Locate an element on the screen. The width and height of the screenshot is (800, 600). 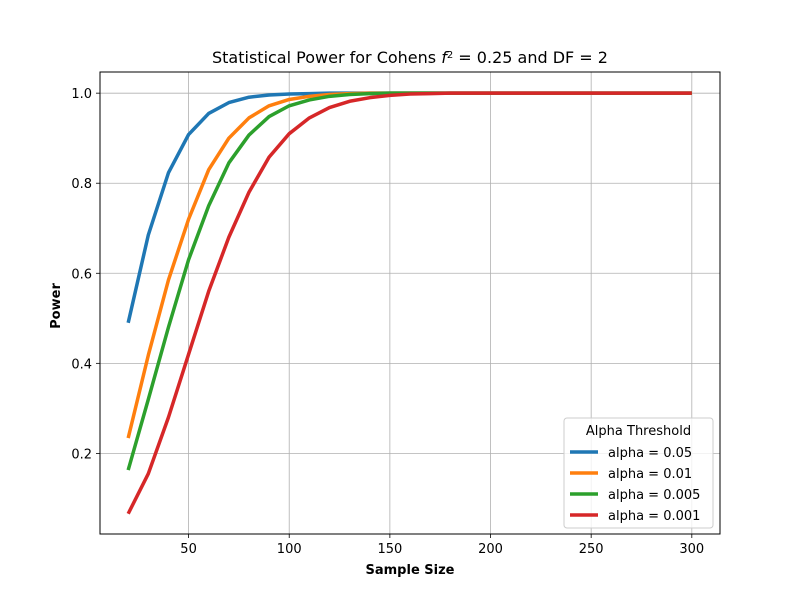
y-tick-label: 0.8 is located at coordinates (81, 184).